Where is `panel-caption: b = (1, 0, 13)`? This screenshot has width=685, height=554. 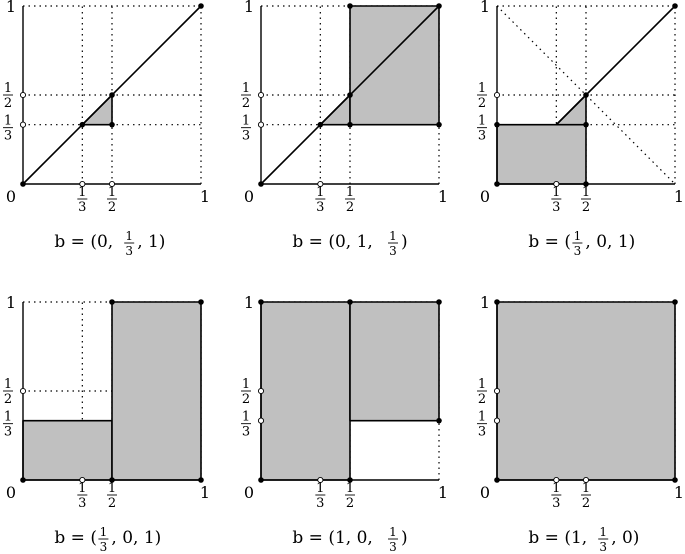
panel-caption: b = (1, 0, 13) is located at coordinates (349, 539).